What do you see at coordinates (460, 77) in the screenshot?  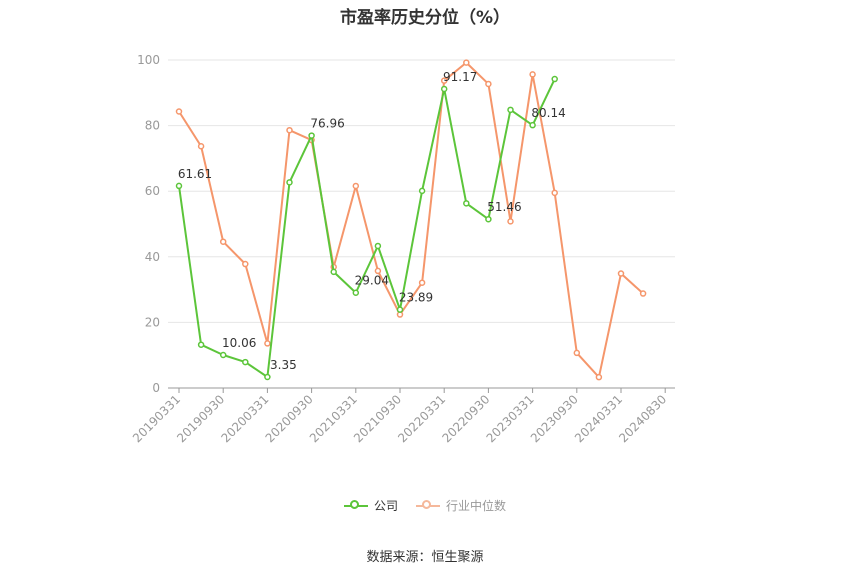 I see `data-label: 91.17` at bounding box center [460, 77].